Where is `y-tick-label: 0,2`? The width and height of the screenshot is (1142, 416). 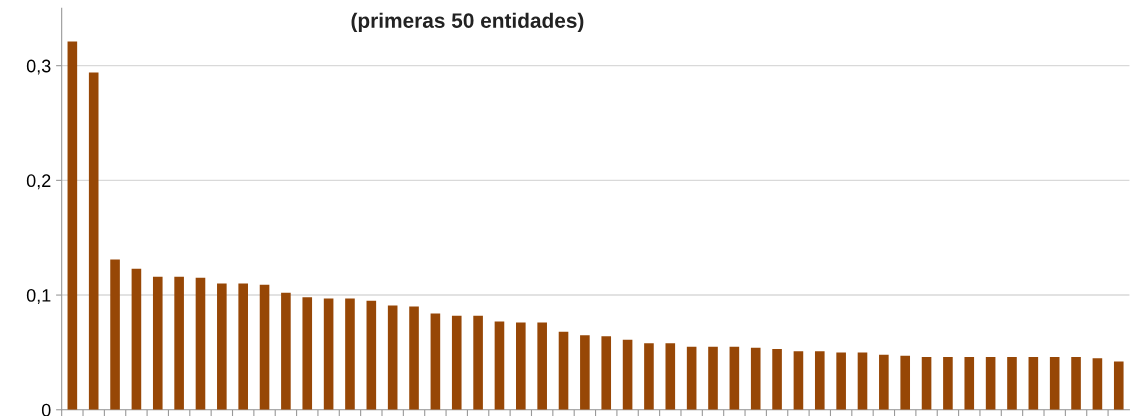 y-tick-label: 0,2 is located at coordinates (38, 182).